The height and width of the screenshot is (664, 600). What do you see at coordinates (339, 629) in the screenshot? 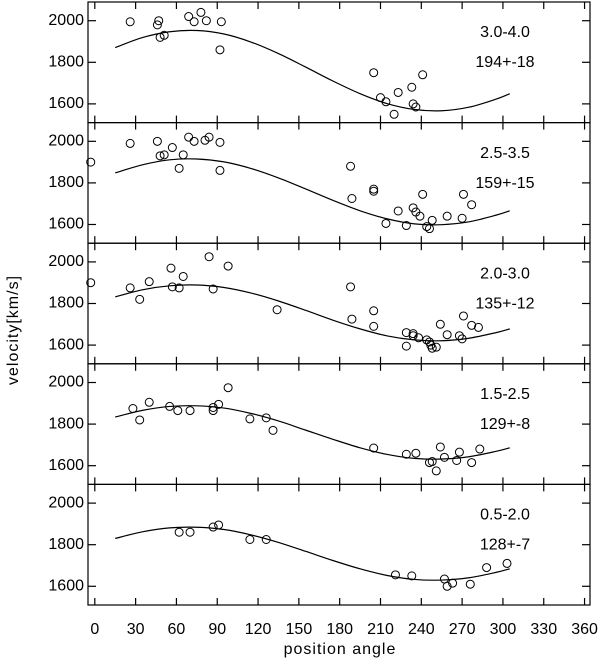
I see `x-tick-label: 180` at bounding box center [339, 629].